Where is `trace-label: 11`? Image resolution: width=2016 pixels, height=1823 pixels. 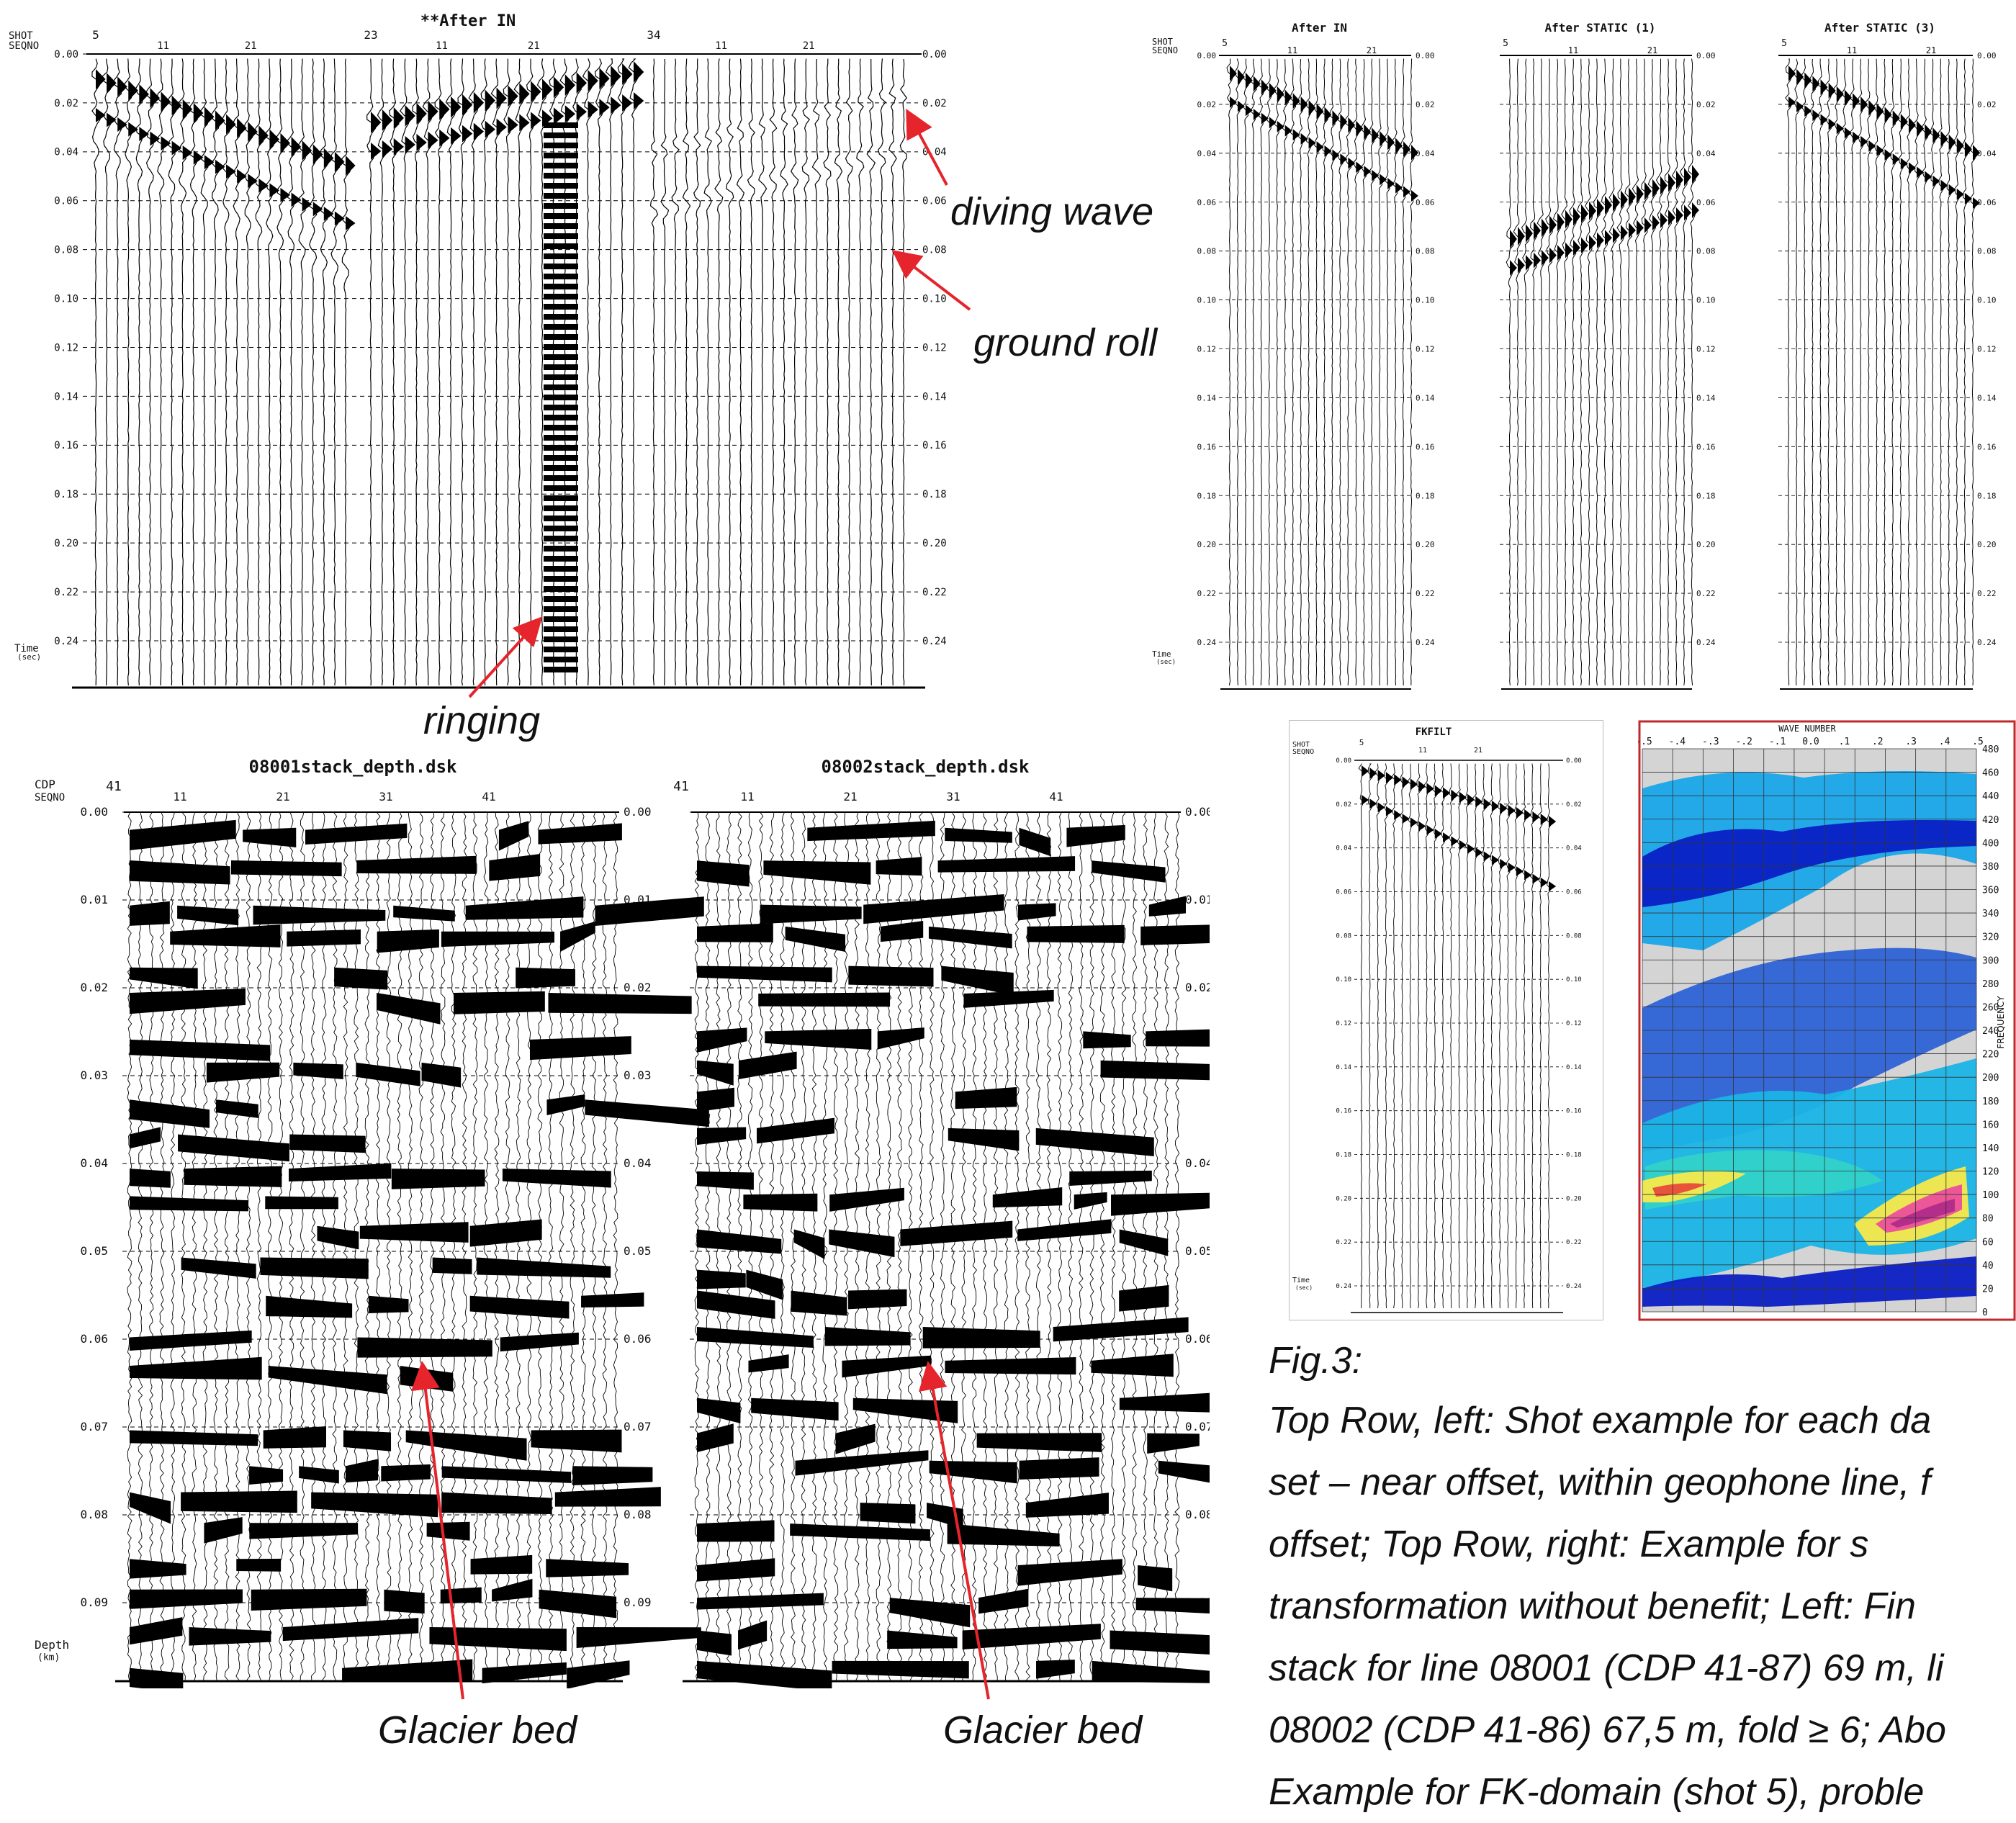 trace-label: 11 is located at coordinates (721, 46).